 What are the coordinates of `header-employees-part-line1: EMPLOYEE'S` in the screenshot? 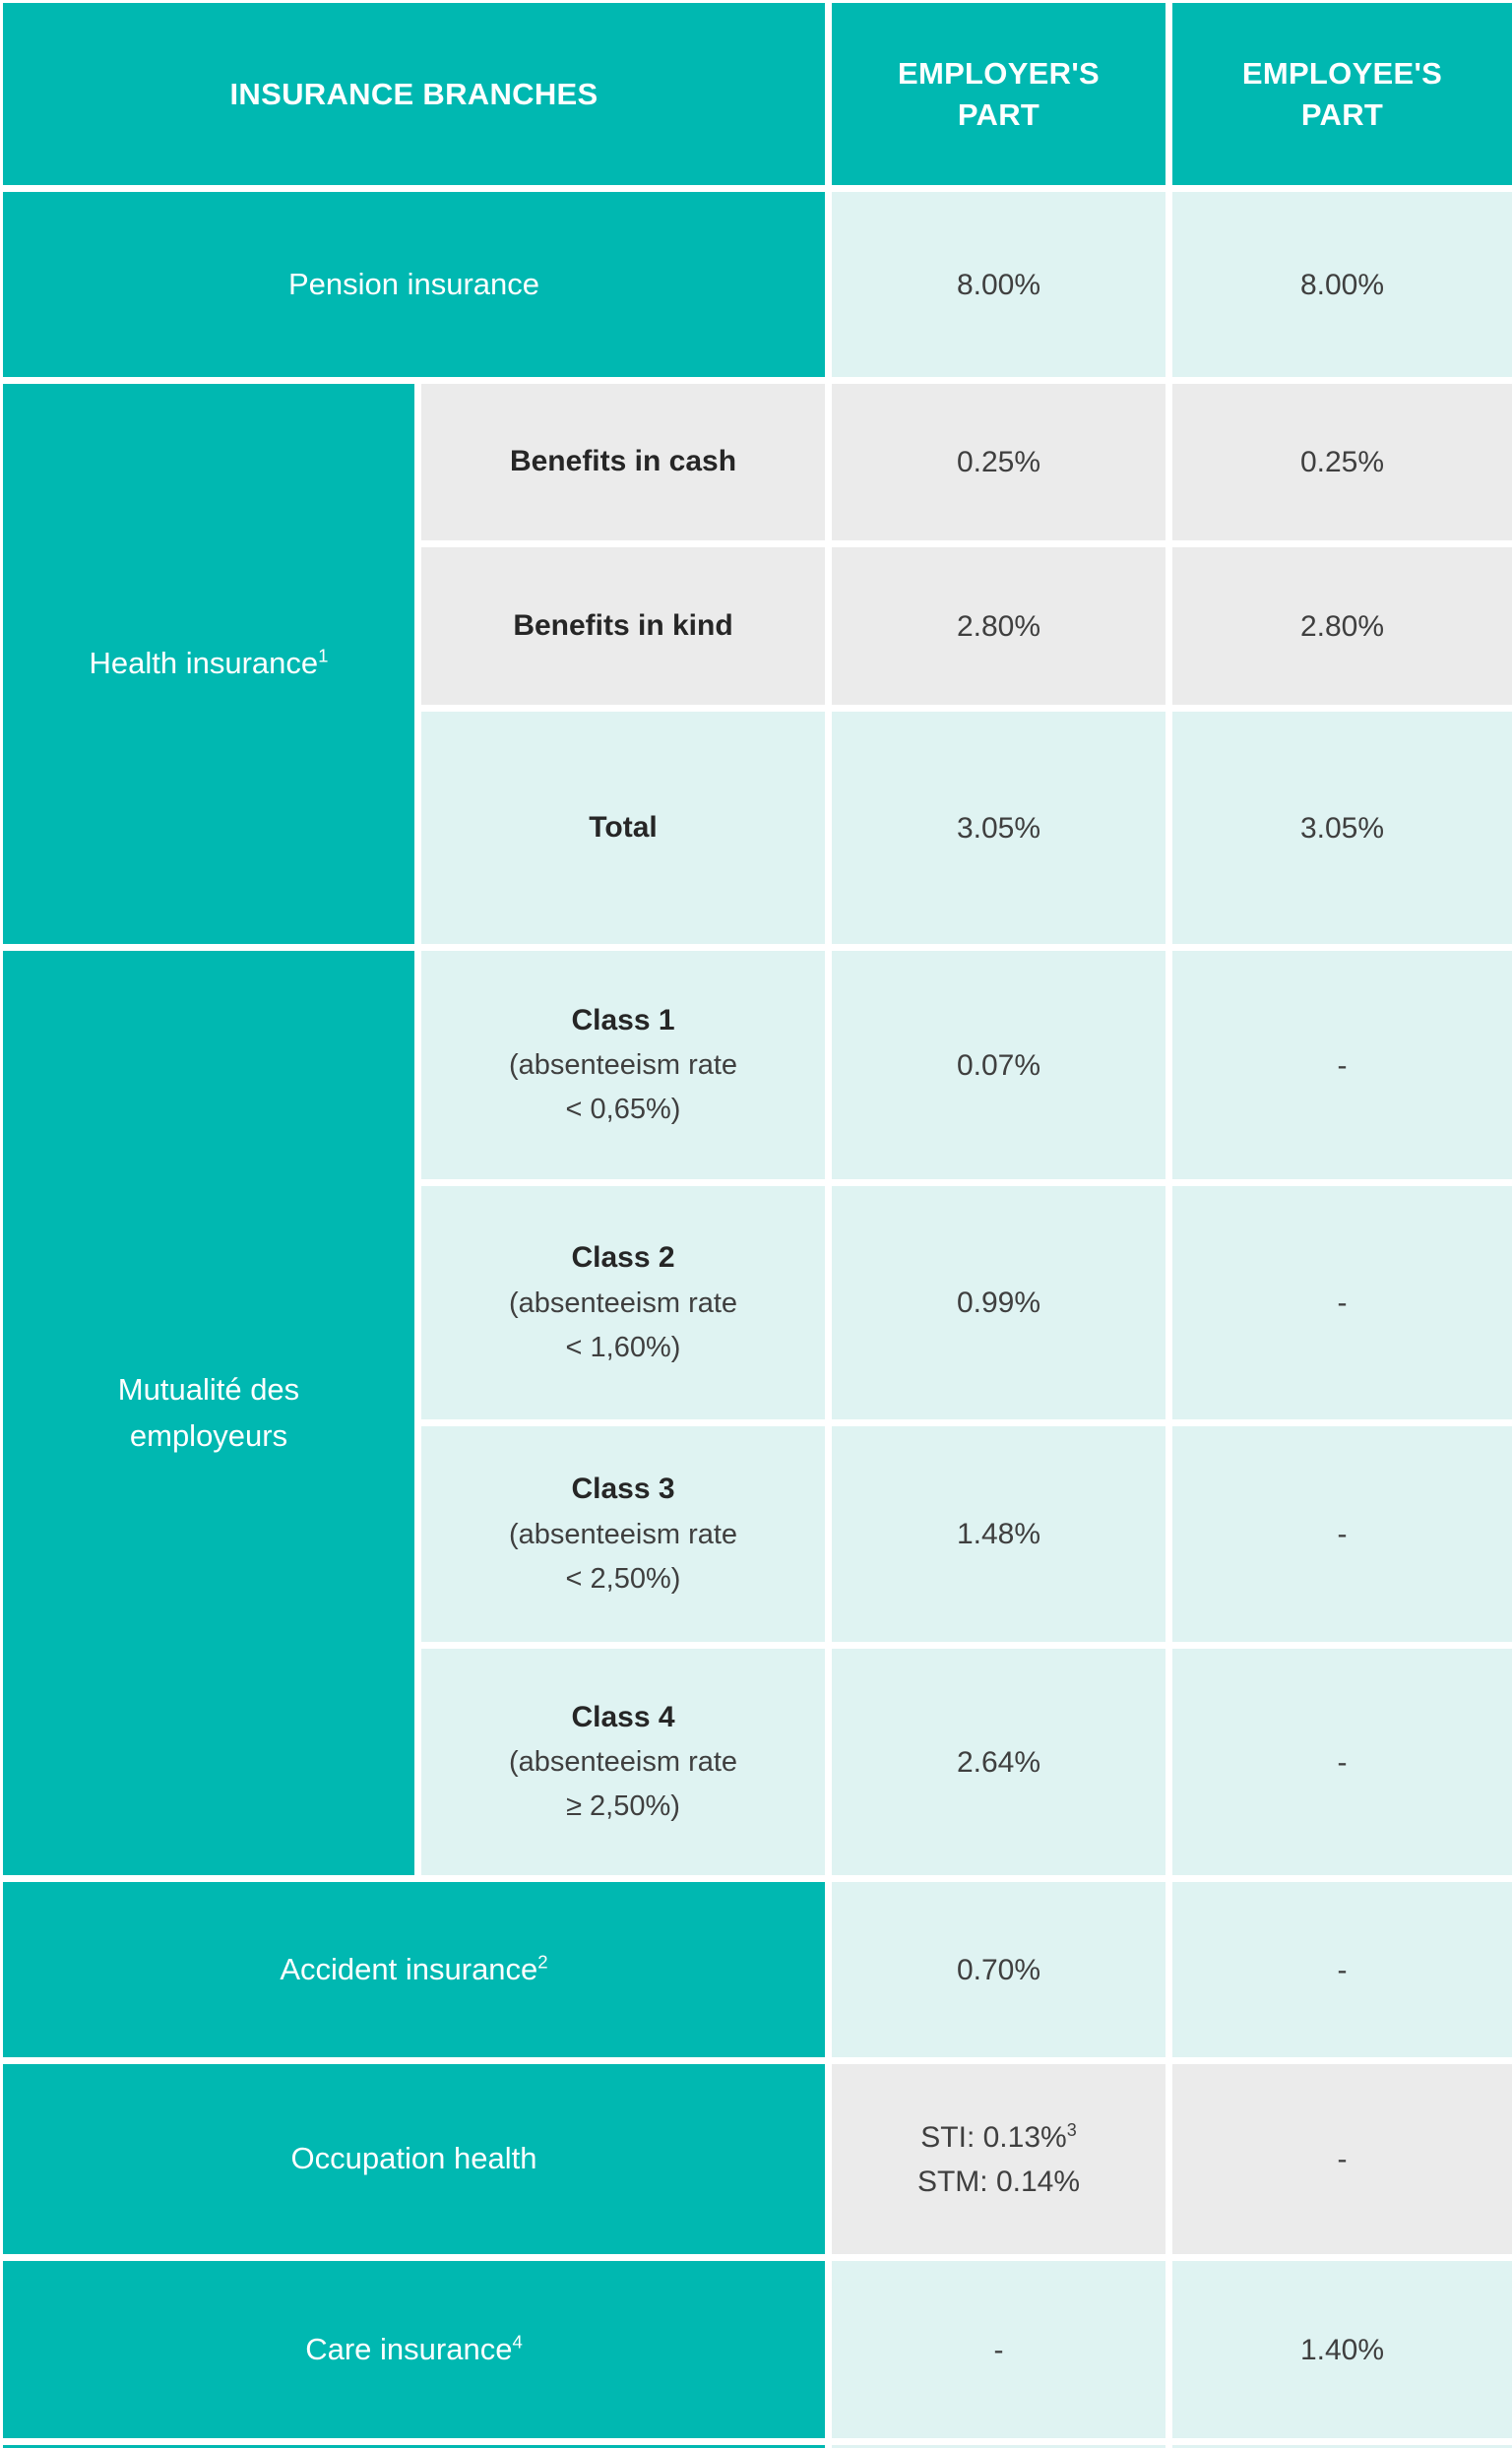 It's located at (1342, 73).